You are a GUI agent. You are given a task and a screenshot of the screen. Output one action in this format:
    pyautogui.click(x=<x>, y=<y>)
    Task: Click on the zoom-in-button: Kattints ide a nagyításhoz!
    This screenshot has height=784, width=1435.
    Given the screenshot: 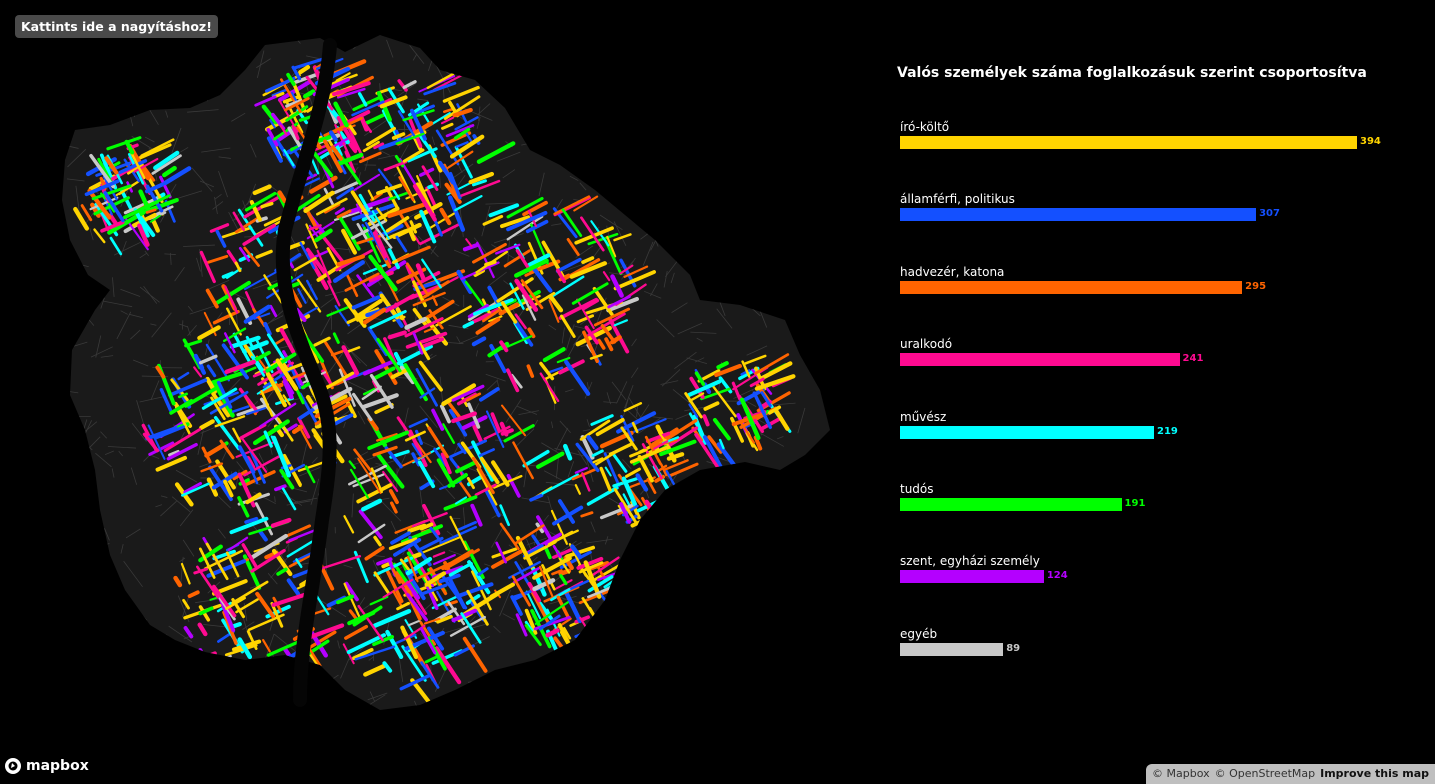 What is the action you would take?
    pyautogui.click(x=116, y=26)
    